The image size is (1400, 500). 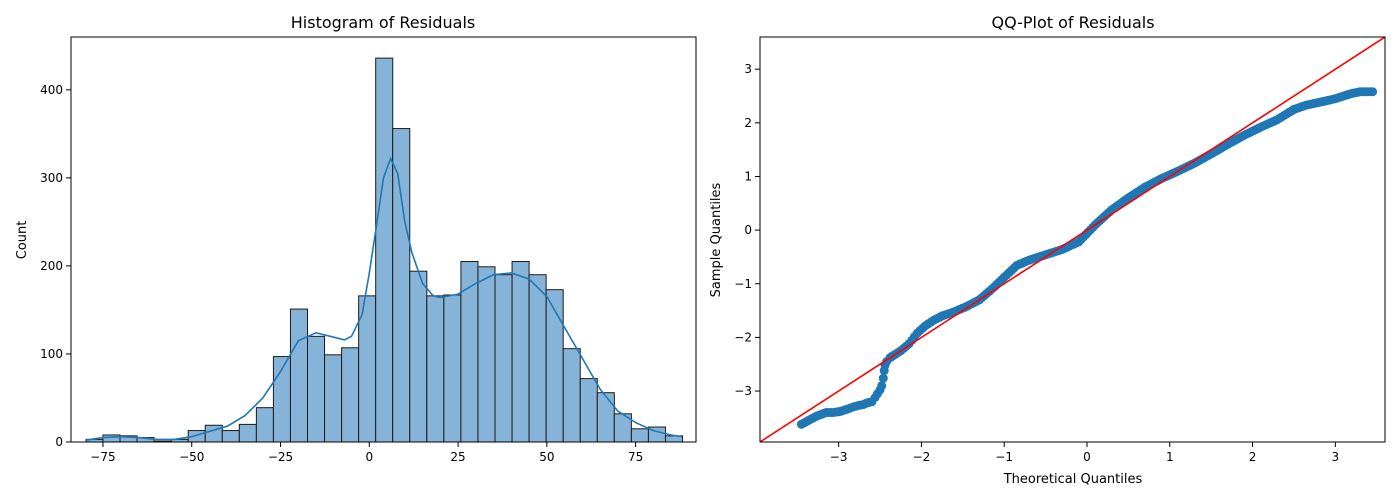 I want to click on qq-x-ticks: −3 −2 −1 0 1 2 3, so click(x=1084, y=453).